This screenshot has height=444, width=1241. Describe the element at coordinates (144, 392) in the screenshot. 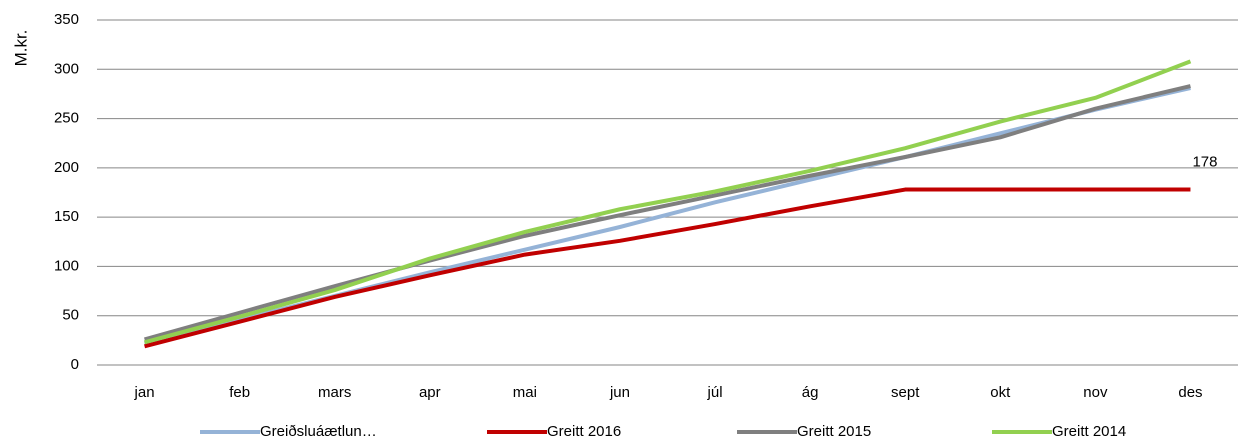

I see `x-tick-label: jan` at that location.